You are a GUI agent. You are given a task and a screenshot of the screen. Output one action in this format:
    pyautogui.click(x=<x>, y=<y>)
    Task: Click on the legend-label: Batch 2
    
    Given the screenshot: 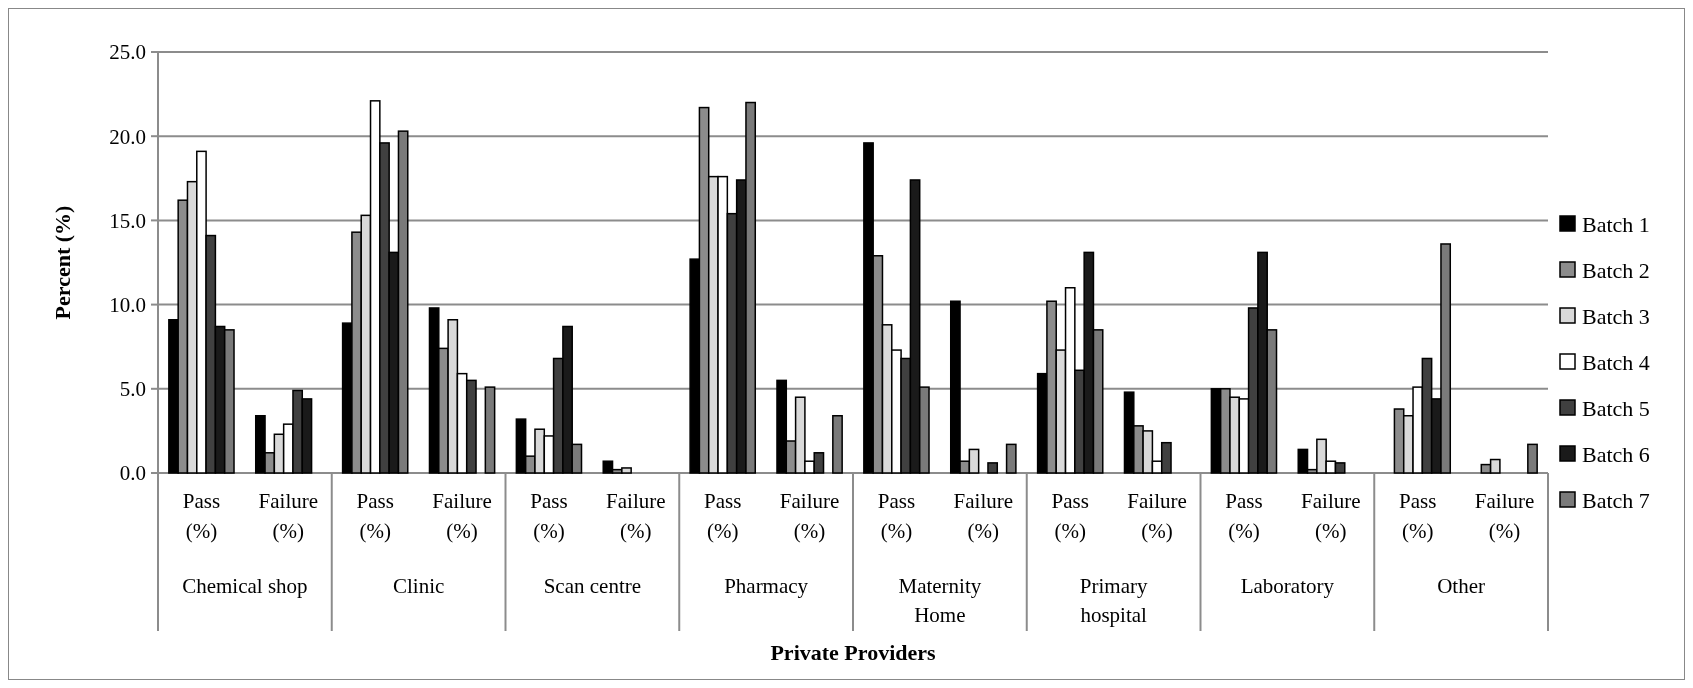 What is the action you would take?
    pyautogui.click(x=1616, y=270)
    